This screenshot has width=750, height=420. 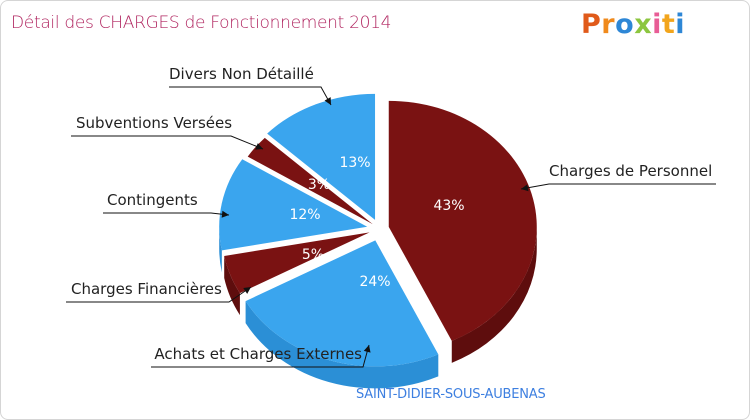 I want to click on slice-category-label: Achats et Charges Externes, so click(x=258, y=354).